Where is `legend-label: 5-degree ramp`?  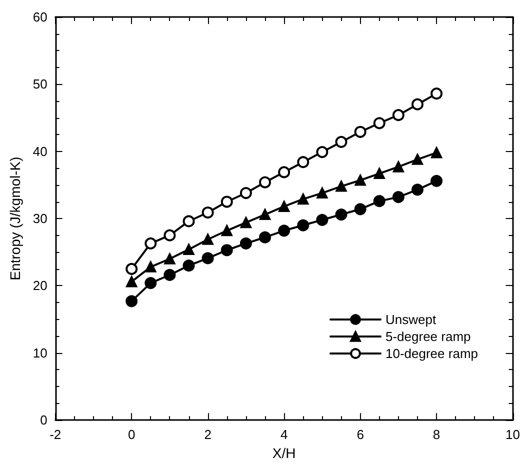 legend-label: 5-degree ramp is located at coordinates (428, 336).